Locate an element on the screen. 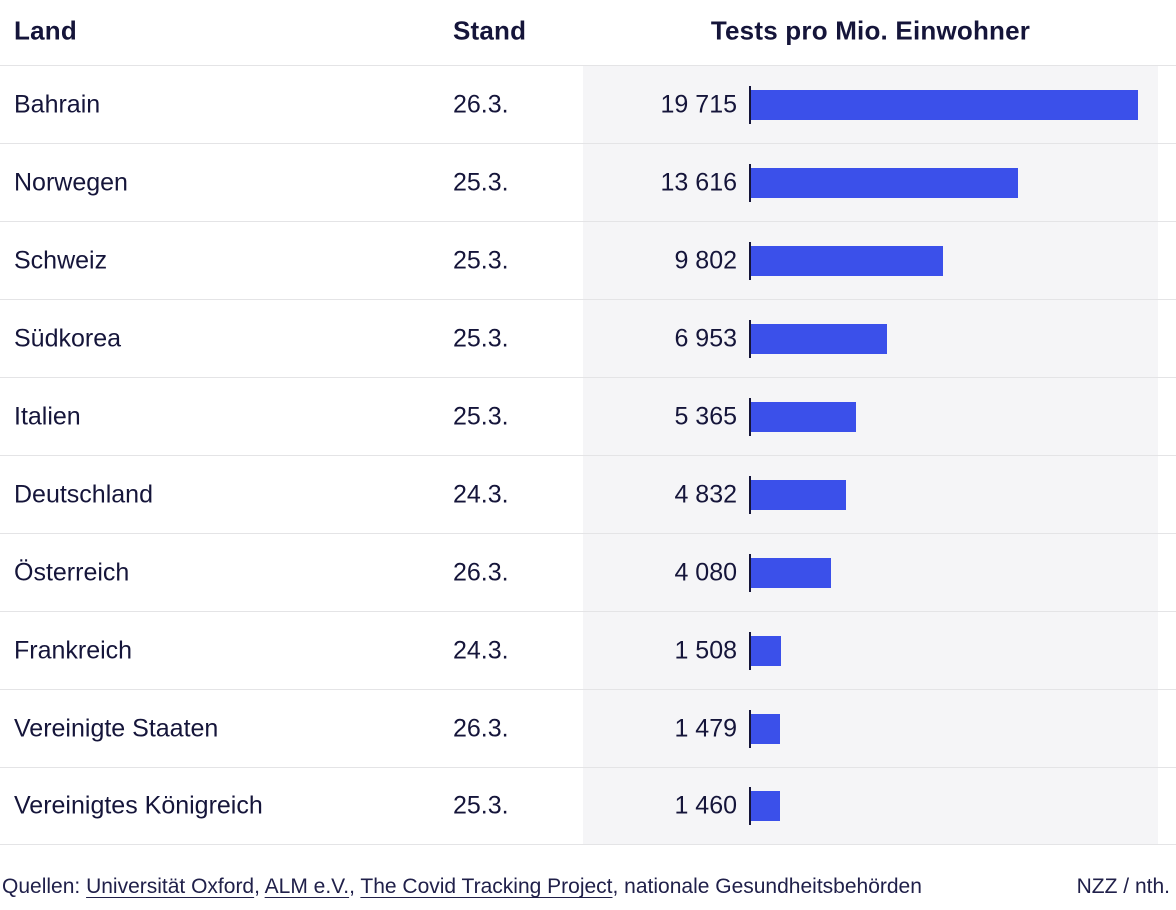 Image resolution: width=1176 pixels, height=910 pixels. value-label: 1 460 is located at coordinates (705, 805).